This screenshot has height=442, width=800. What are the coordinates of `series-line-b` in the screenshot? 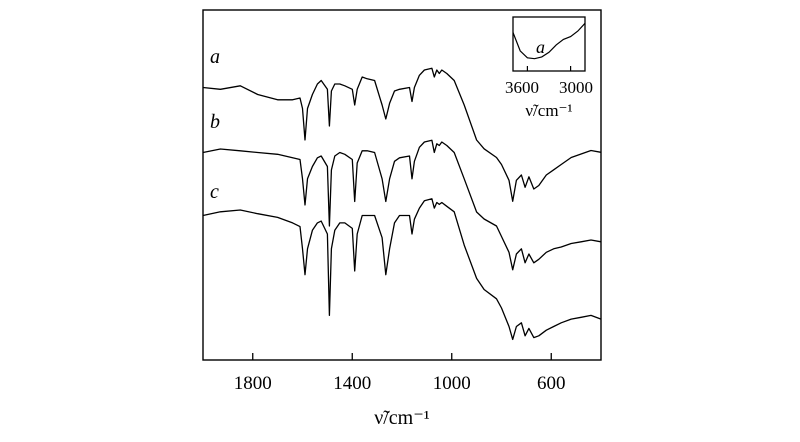 It's located at (402, 205).